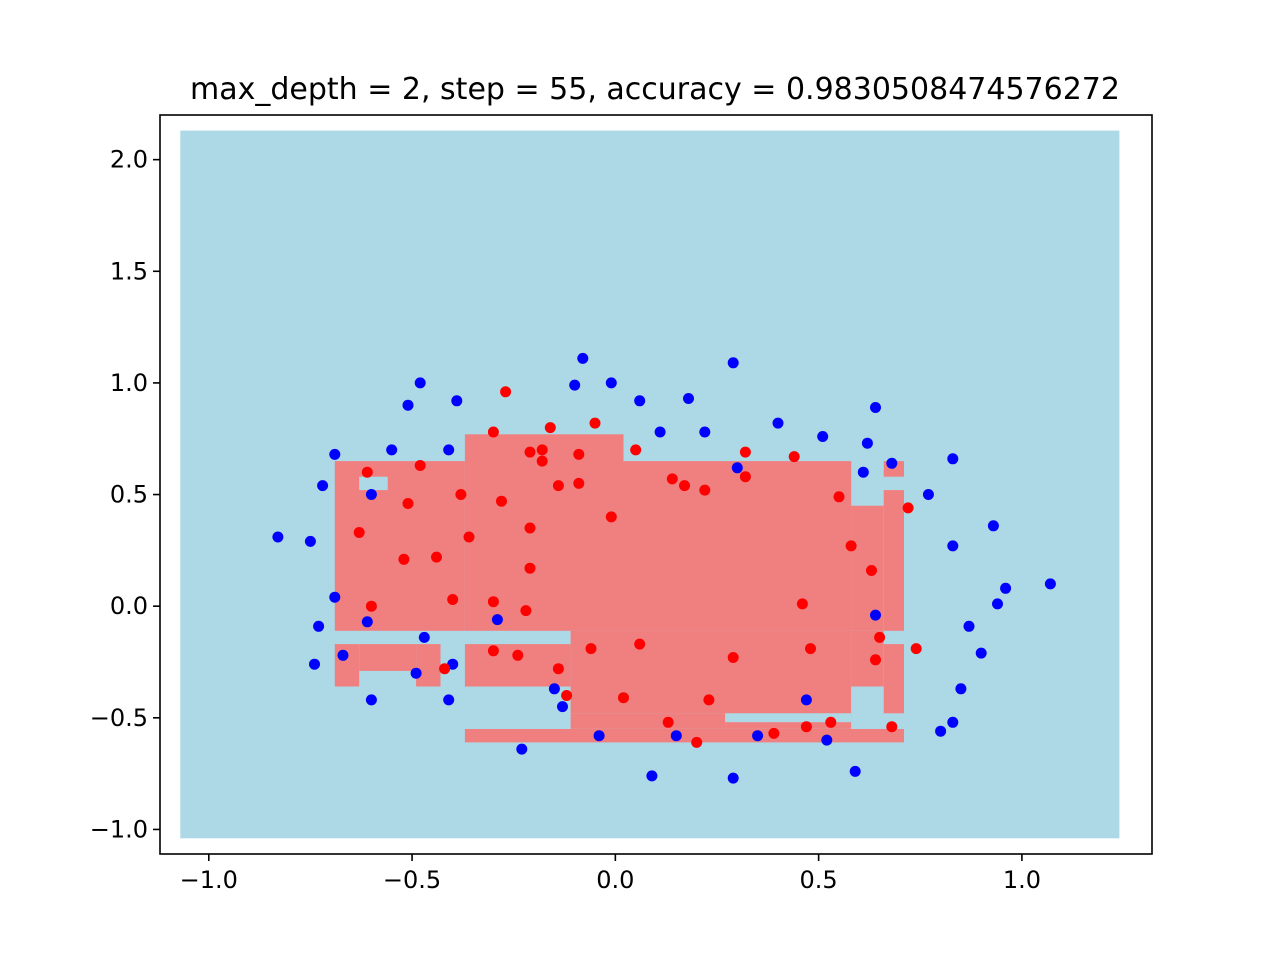 This screenshot has width=1280, height=960. I want to click on y-tick-label: −0.5, so click(119, 718).